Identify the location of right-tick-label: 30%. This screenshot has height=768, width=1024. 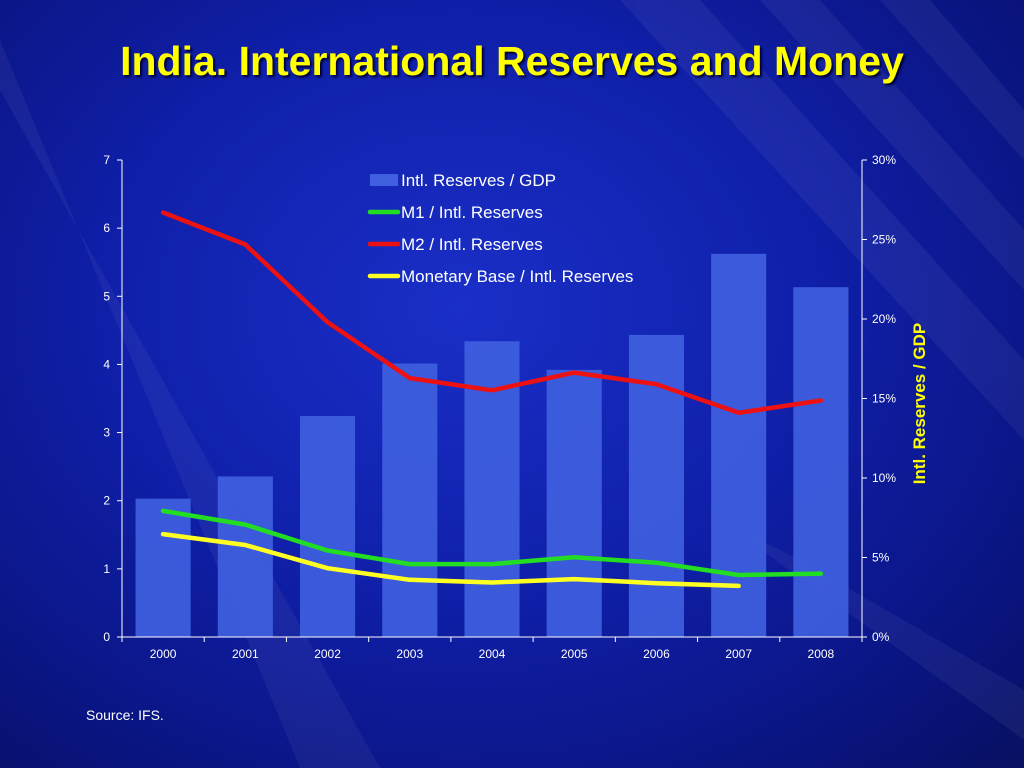
(884, 160).